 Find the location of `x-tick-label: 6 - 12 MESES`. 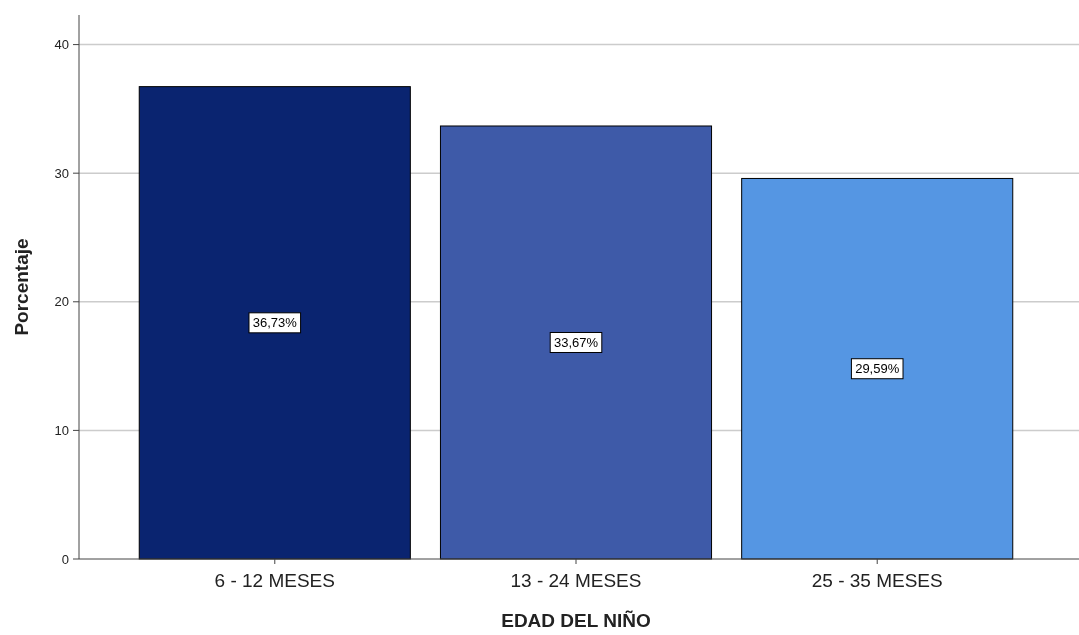

x-tick-label: 6 - 12 MESES is located at coordinates (274, 580).